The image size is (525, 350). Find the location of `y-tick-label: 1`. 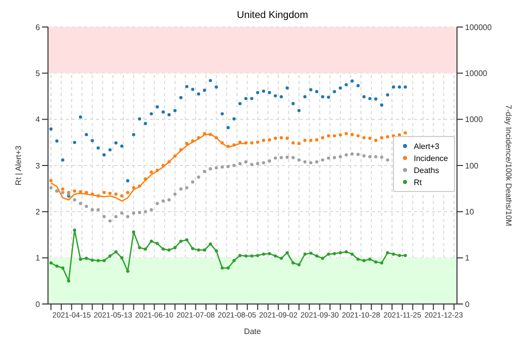

y-tick-label: 1 is located at coordinates (38, 258).